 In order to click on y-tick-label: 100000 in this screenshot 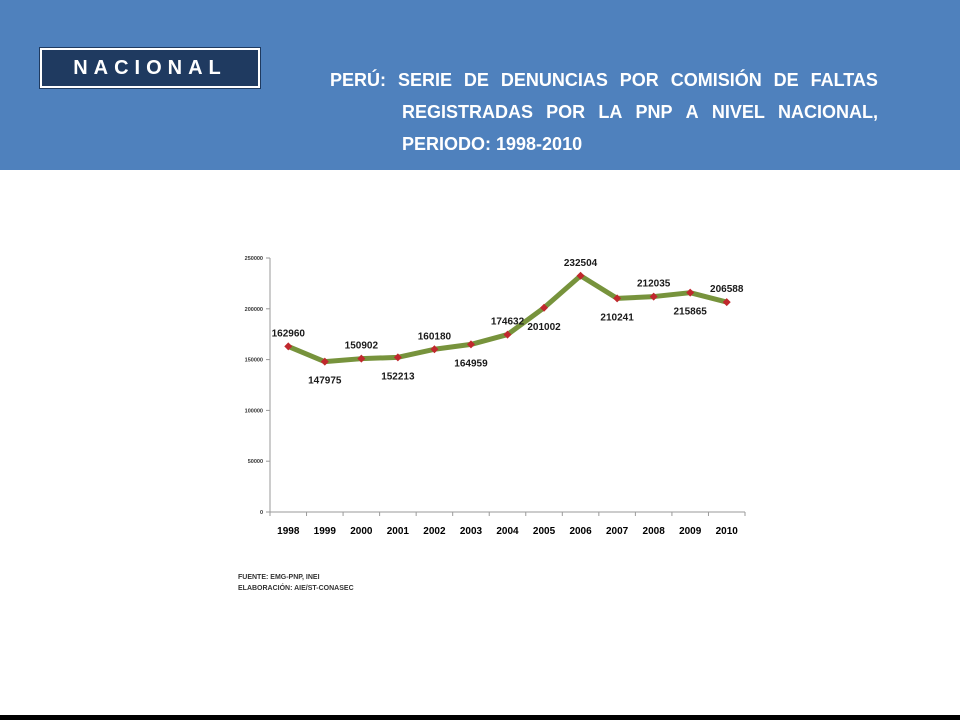, I will do `click(254, 411)`.